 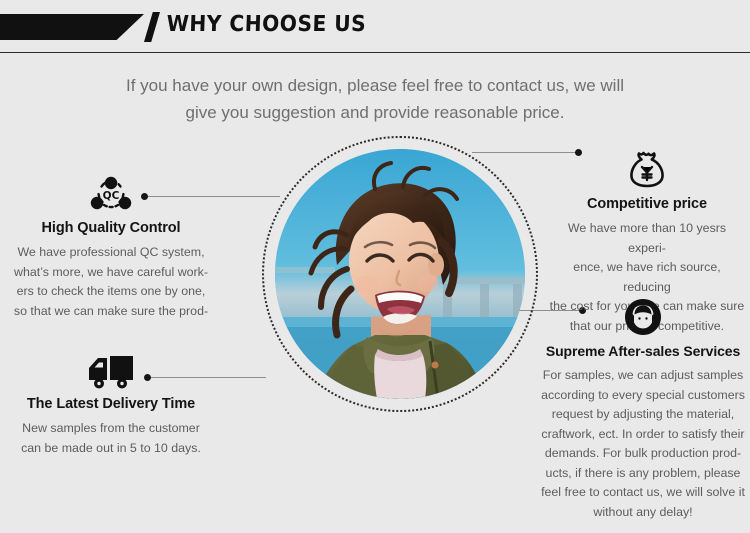 What do you see at coordinates (582, 310) in the screenshot?
I see `connector-dot-service` at bounding box center [582, 310].